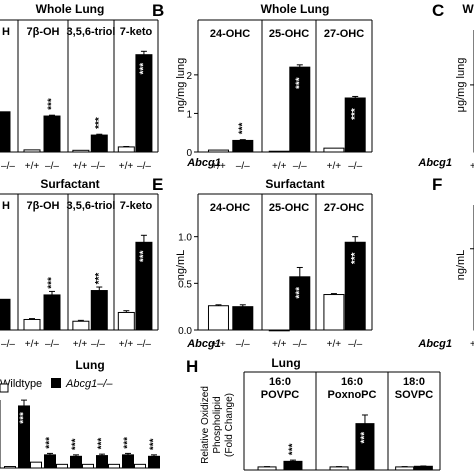 The width and height of the screenshot is (474, 474). What do you see at coordinates (91, 32) in the screenshot?
I see `subpanel-title-a-2: 3,5,6-triol` at bounding box center [91, 32].